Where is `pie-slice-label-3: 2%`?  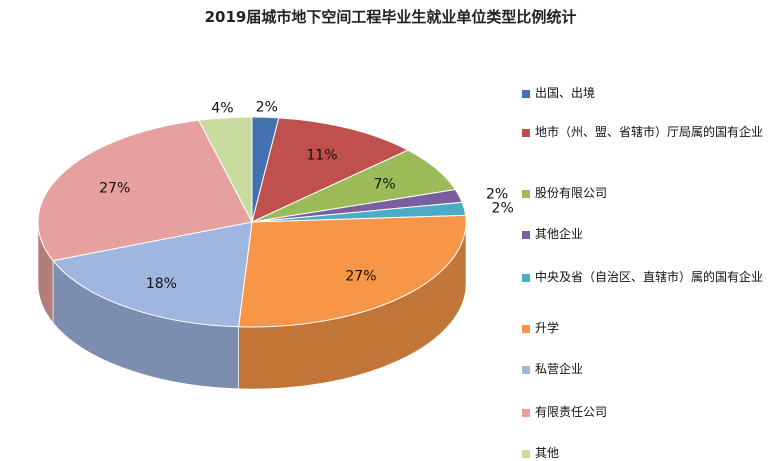 pie-slice-label-3: 2% is located at coordinates (497, 194).